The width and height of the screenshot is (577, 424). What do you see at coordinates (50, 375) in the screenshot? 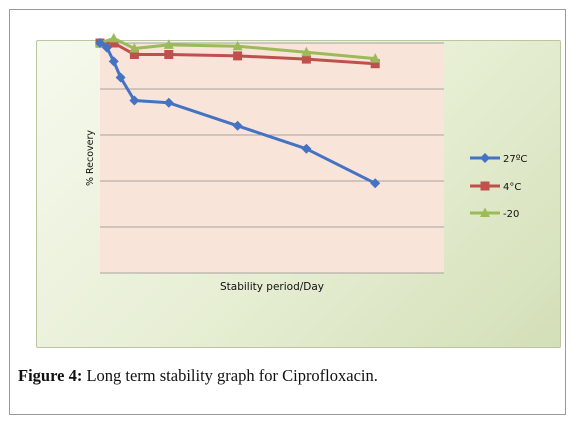
I see `figure-label: Figure 4:` at bounding box center [50, 375].